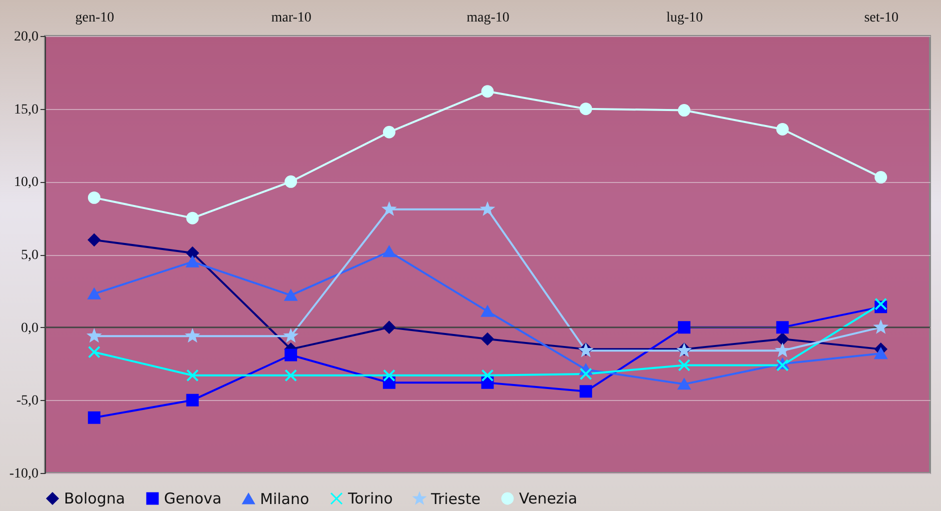 The width and height of the screenshot is (941, 511). What do you see at coordinates (29, 255) in the screenshot?
I see `y-tick-label: 5,0` at bounding box center [29, 255].